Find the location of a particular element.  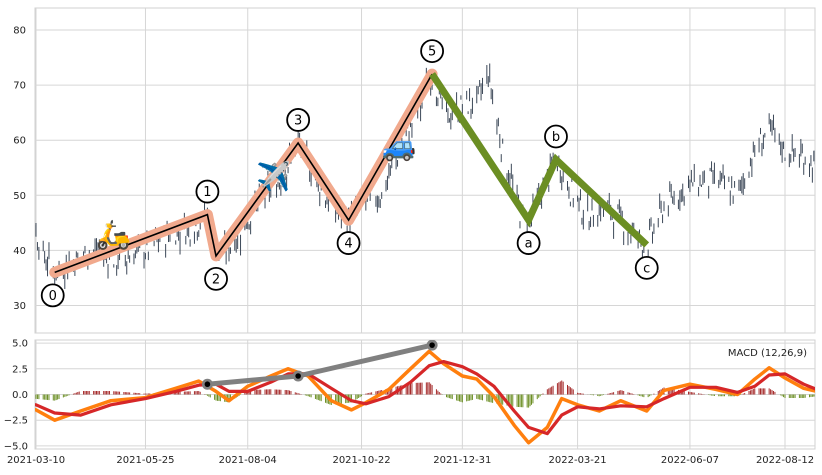

wave-label-text: b is located at coordinates (556, 137).